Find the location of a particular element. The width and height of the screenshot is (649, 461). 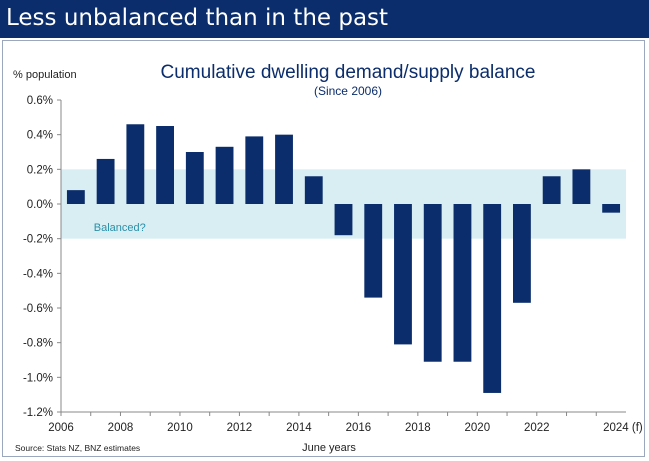

x-tick-label: 2012 is located at coordinates (240, 428).